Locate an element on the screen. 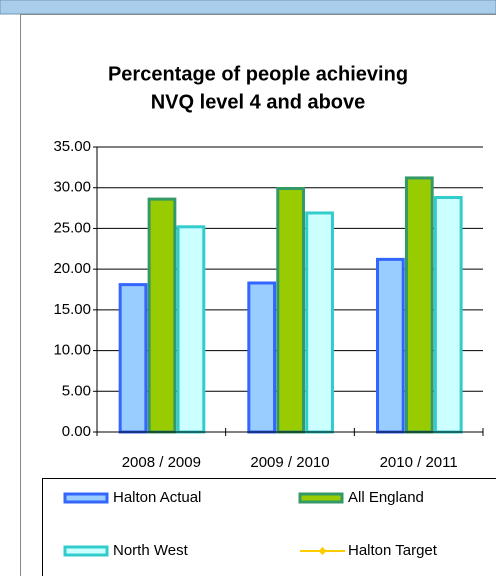 This screenshot has width=496, height=576. legend-label: Halton Target is located at coordinates (393, 550).